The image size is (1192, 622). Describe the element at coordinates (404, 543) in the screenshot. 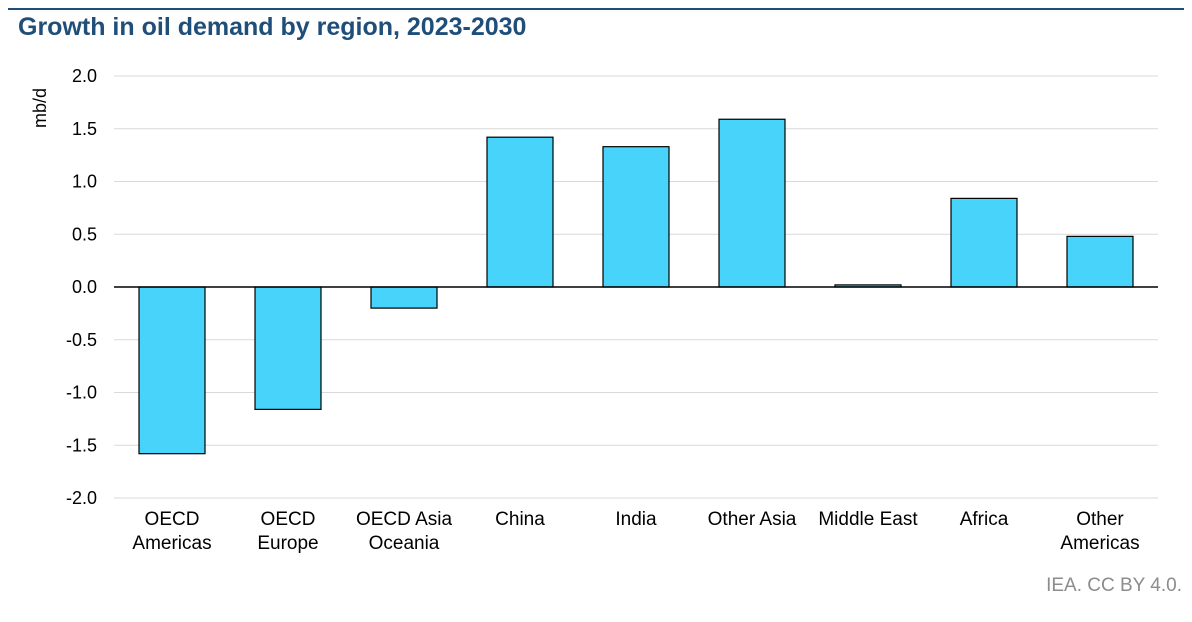

I see `x-tick-label: Oceania` at that location.